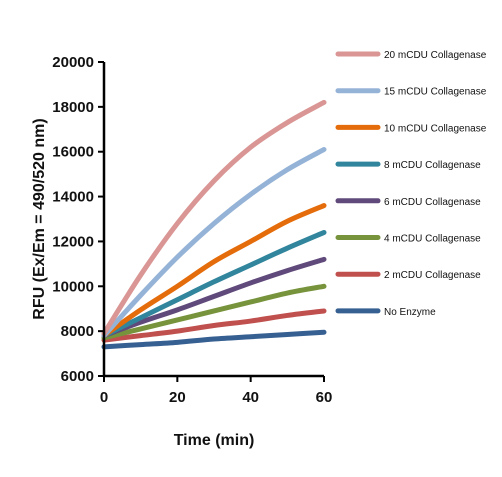 This screenshot has height=477, width=502. What do you see at coordinates (324, 397) in the screenshot?
I see `x-tick-label: 60` at bounding box center [324, 397].